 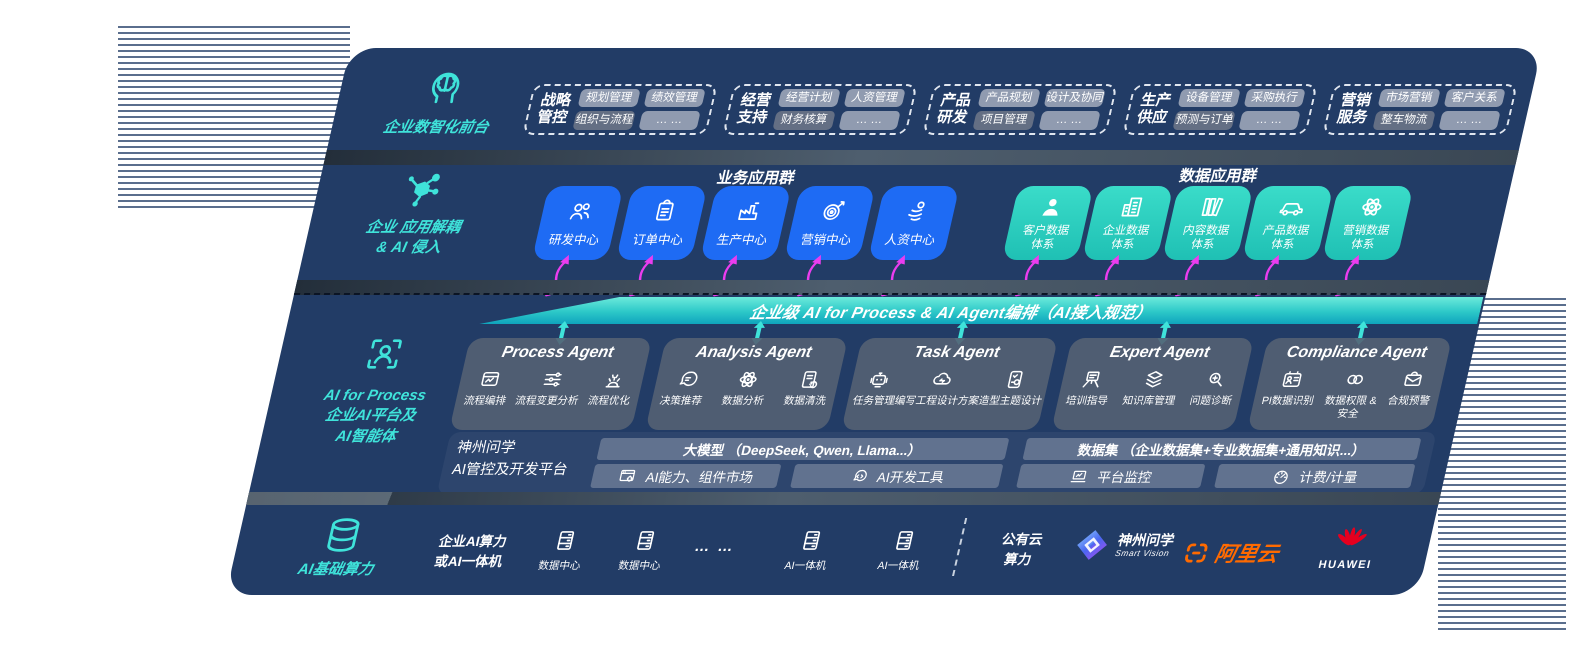 What do you see at coordinates (804, 120) in the screenshot?
I see `module-pill: 财务核算` at bounding box center [804, 120].